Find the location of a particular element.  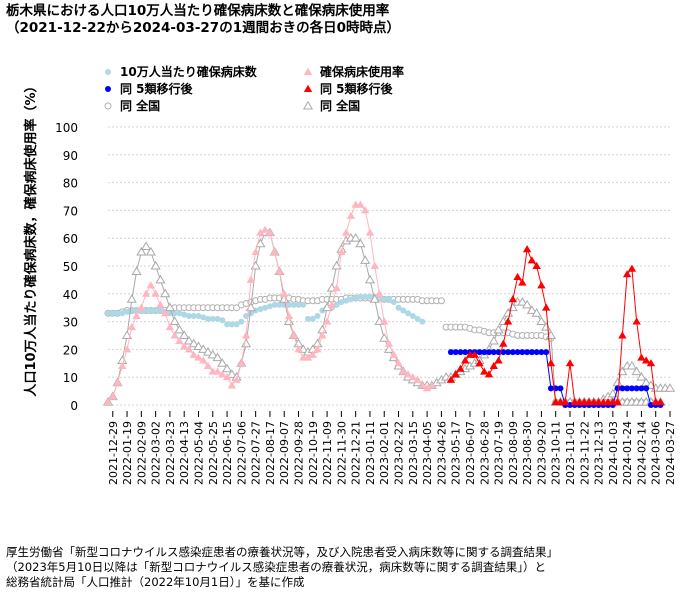

x-tick-label: 2023-11-22 is located at coordinates (584, 453).